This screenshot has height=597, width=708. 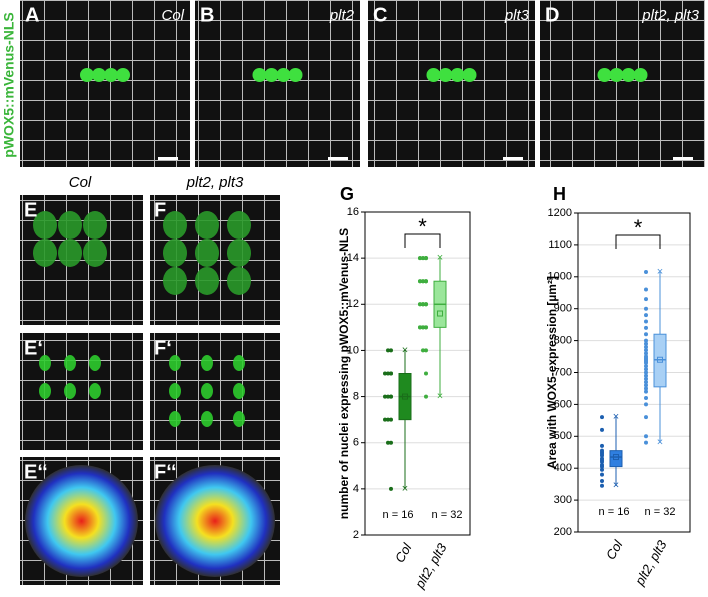 What do you see at coordinates (356, 489) in the screenshot?
I see `y-tick-label: 4` at bounding box center [356, 489].